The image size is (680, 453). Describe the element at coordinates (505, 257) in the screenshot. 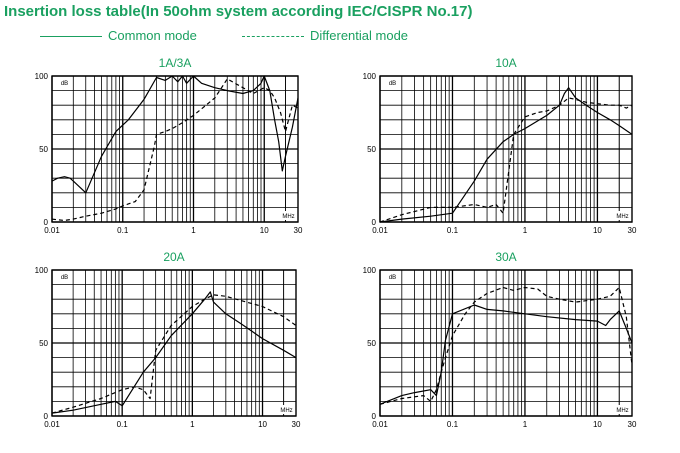

I see `chart-title: 30A` at that location.